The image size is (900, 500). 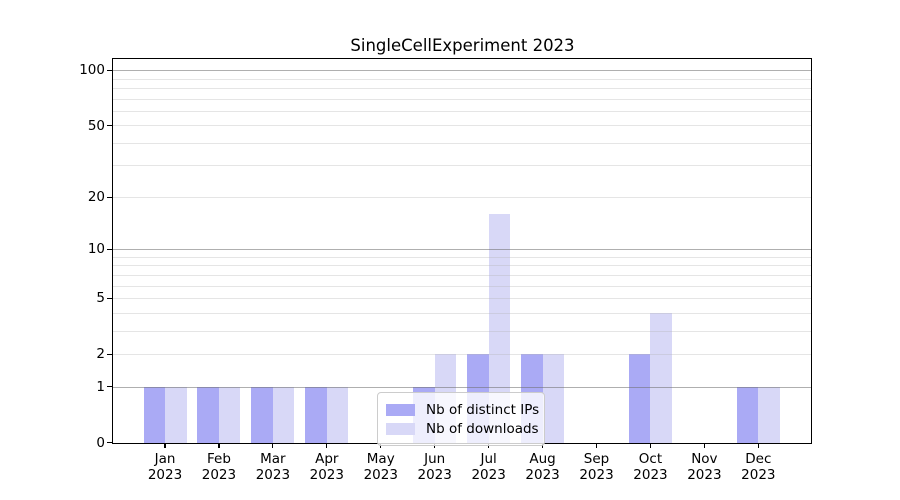 I want to click on bar-nb-of-distinct-ips-mar, so click(x=262, y=414).